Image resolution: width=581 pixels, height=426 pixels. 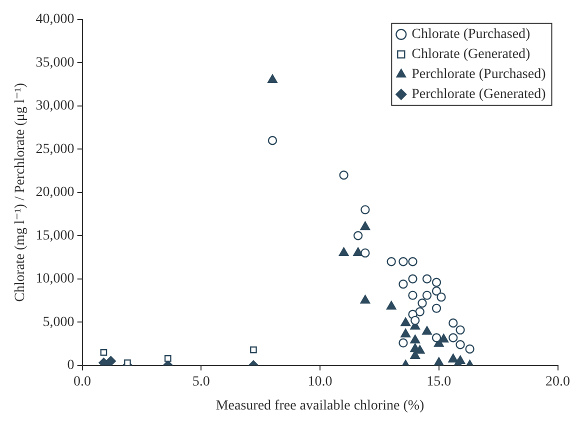 What do you see at coordinates (320, 406) in the screenshot?
I see `x-axis-title: Measured free available chlorine (%)` at bounding box center [320, 406].